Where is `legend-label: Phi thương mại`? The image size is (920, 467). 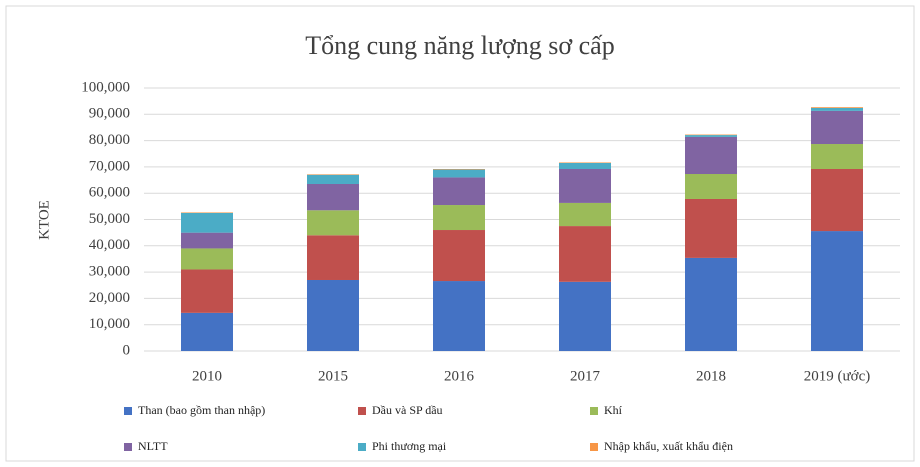 legend-label: Phi thương mại is located at coordinates (409, 446).